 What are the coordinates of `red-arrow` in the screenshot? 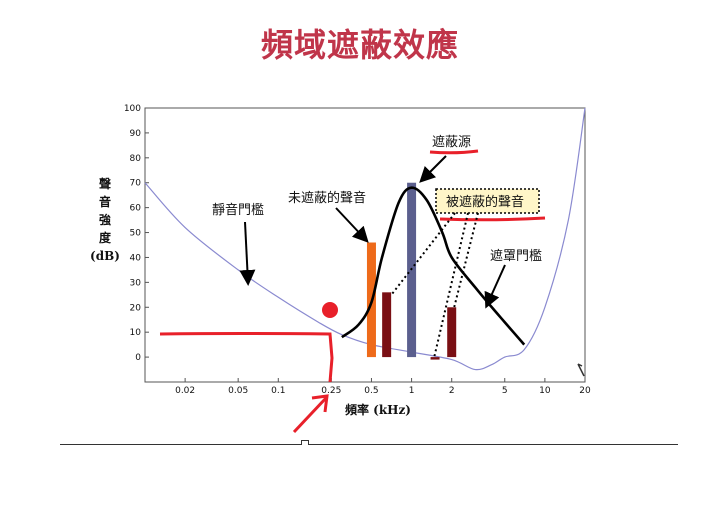 It's located at (310, 415).